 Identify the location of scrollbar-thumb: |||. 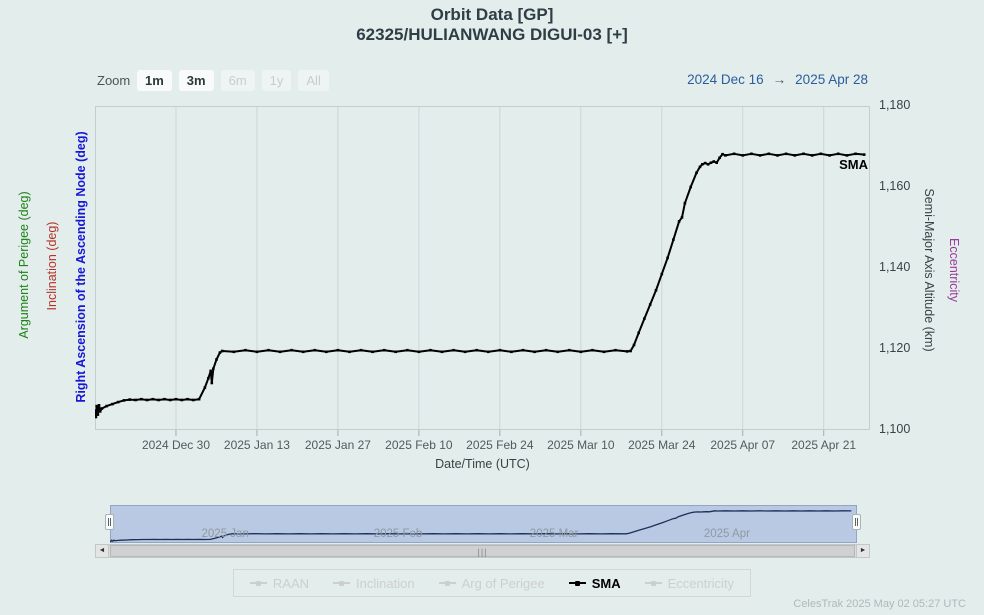
(482, 551).